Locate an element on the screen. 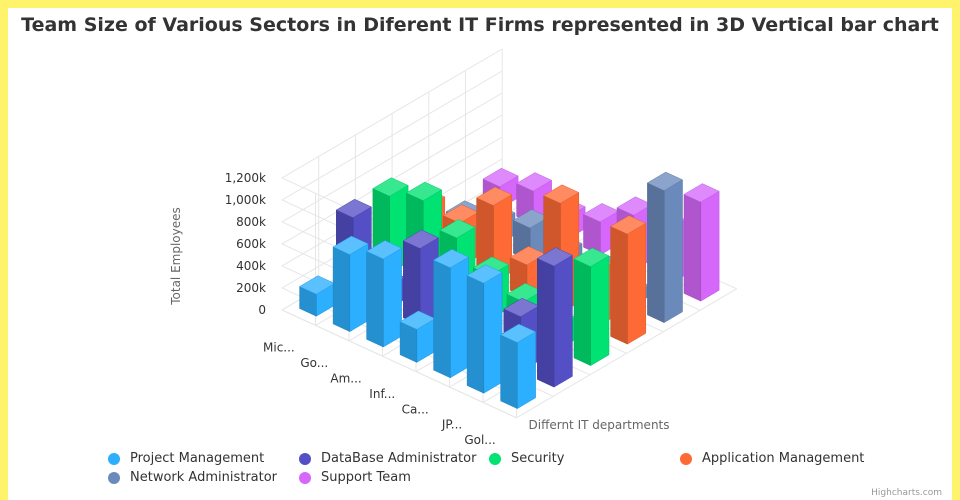 The height and width of the screenshot is (500, 960). y-tick-label: 400k is located at coordinates (251, 266).